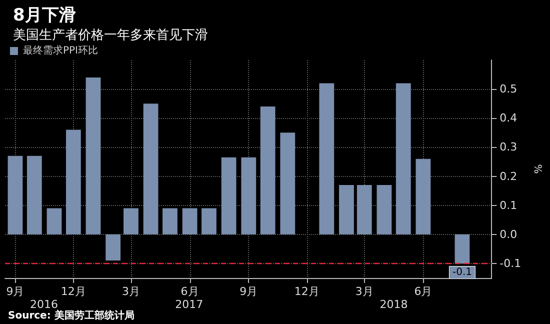 This screenshot has width=550, height=324. What do you see at coordinates (509, 234) in the screenshot?
I see `y-tick-label: 0.0` at bounding box center [509, 234].